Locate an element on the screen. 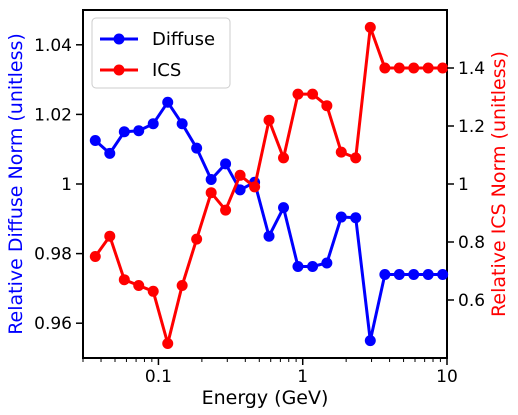 The width and height of the screenshot is (518, 415). right-tick-label: 0.8 is located at coordinates (471, 243).